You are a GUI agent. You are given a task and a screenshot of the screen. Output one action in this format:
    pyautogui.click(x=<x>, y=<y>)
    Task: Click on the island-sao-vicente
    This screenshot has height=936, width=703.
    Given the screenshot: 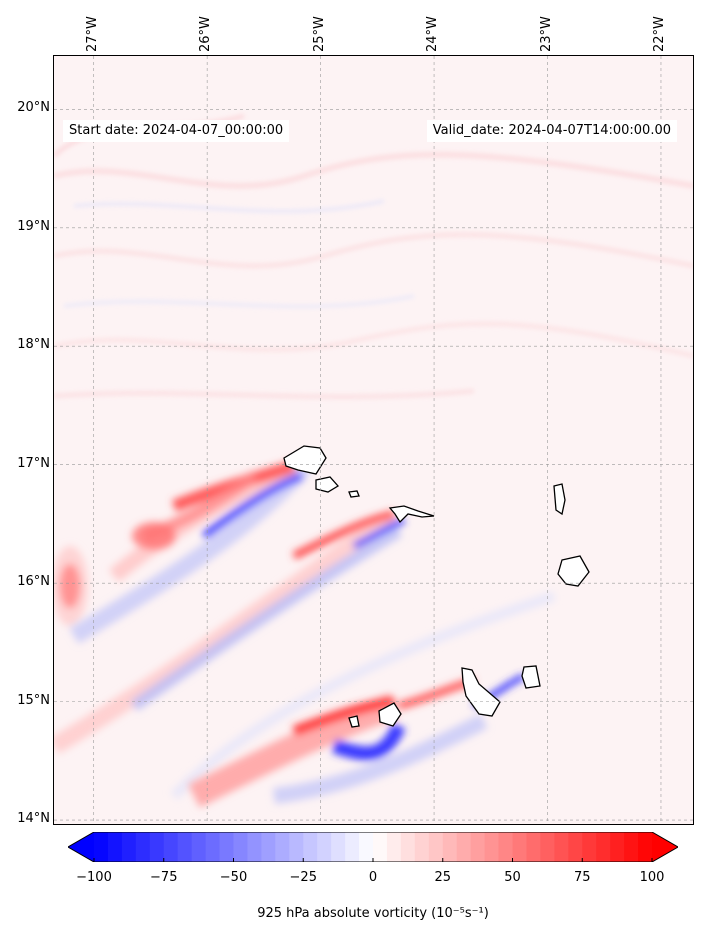 What is the action you would take?
    pyautogui.click(x=327, y=484)
    